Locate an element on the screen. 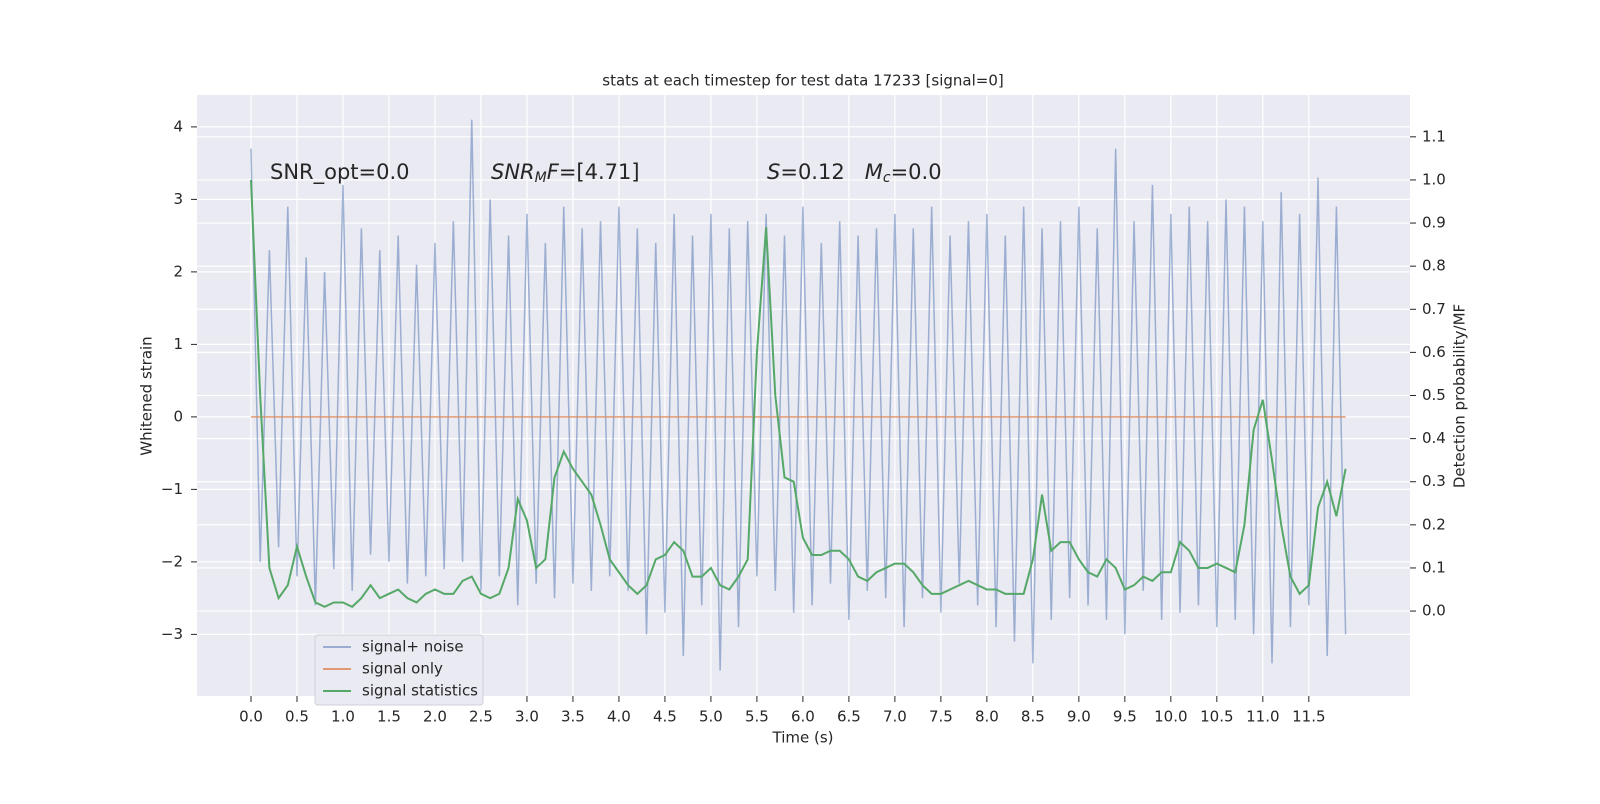 Image resolution: width=1600 pixels, height=804 pixels. y-tick-label: 1 is located at coordinates (178, 344).